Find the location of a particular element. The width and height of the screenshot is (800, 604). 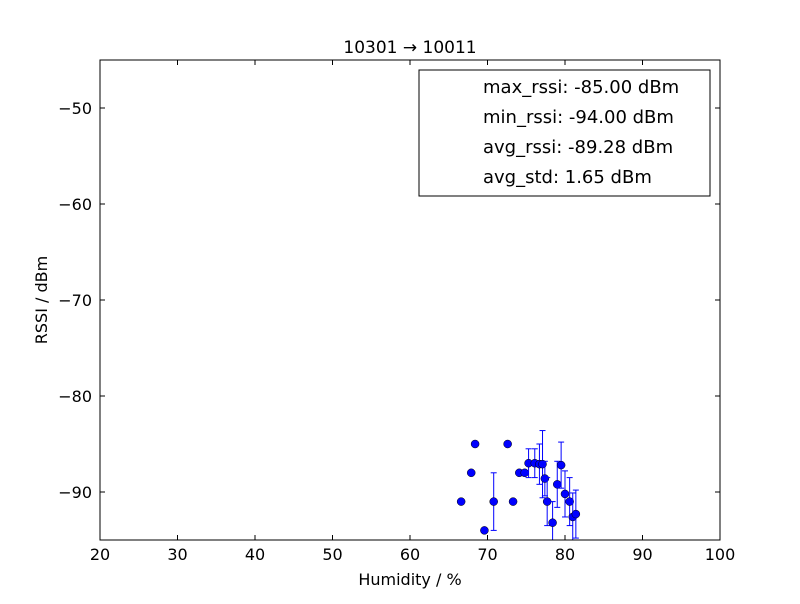

y-tick-label: −70 is located at coordinates (75, 300).